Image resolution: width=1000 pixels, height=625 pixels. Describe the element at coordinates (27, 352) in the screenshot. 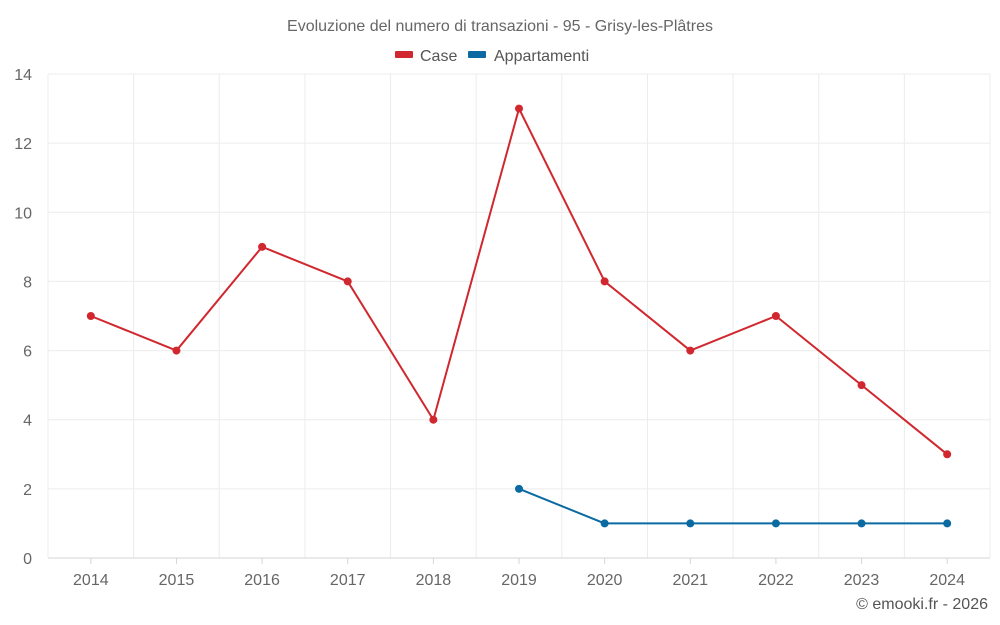

I see `y-tick-label: 6` at that location.